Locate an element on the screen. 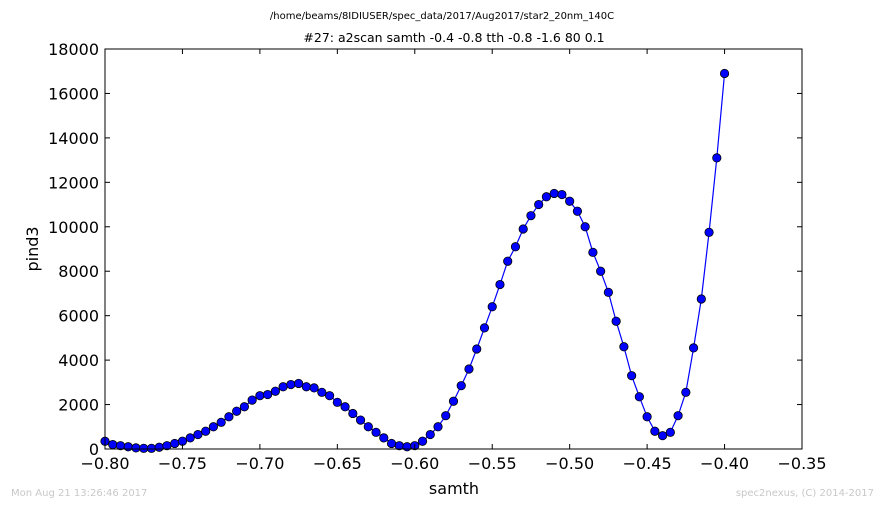  x-tick-label: −0.55 is located at coordinates (492, 463).